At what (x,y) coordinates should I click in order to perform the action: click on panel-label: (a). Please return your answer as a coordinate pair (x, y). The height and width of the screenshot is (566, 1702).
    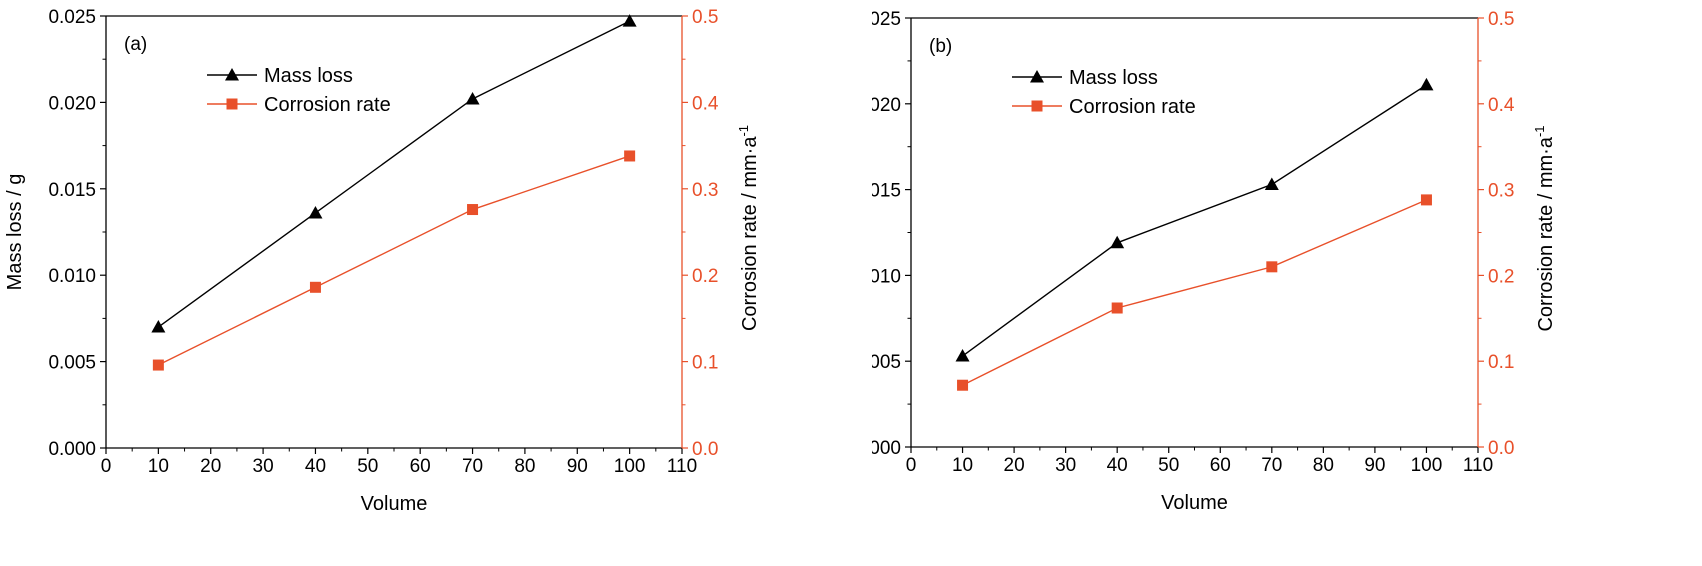
    Looking at the image, I should click on (135, 44).